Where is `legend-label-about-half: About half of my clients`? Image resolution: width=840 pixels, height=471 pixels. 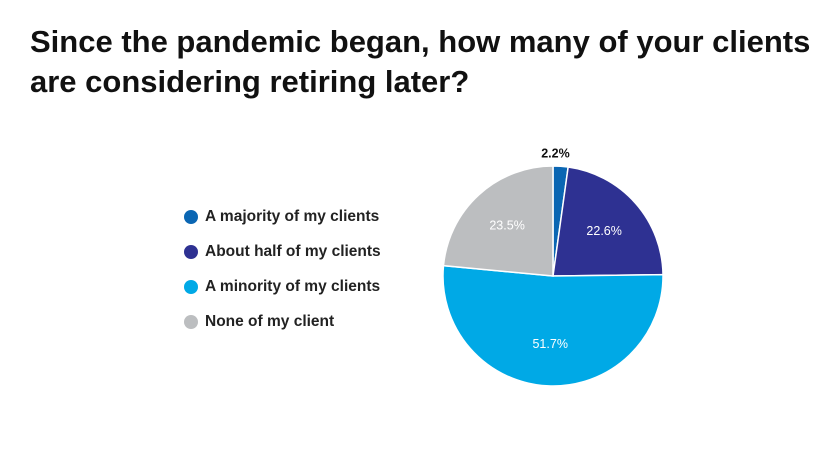 legend-label-about-half: About half of my clients is located at coordinates (293, 251).